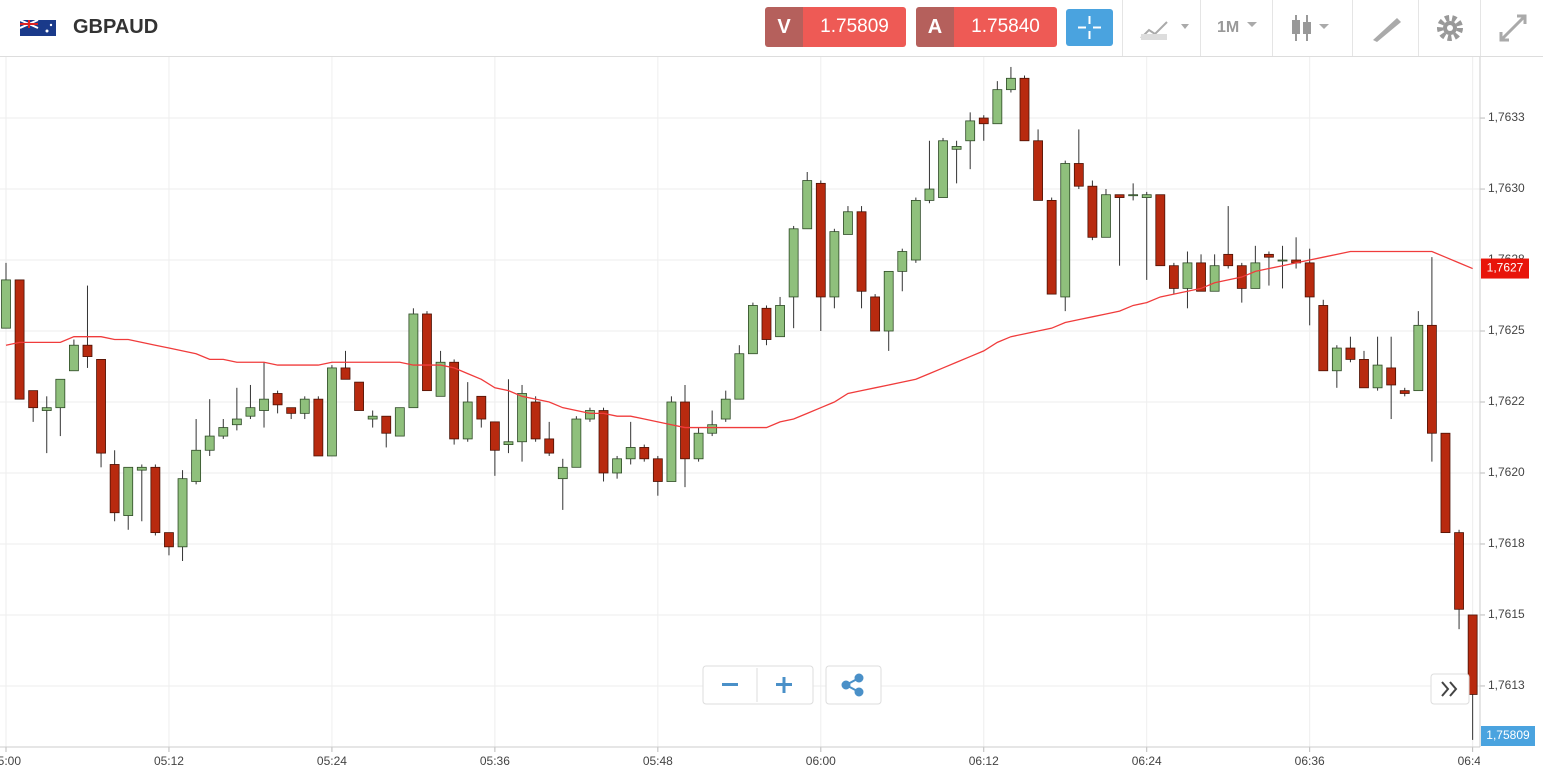 The image size is (1543, 779). I want to click on ask-button: A 1.75840, so click(986, 27).